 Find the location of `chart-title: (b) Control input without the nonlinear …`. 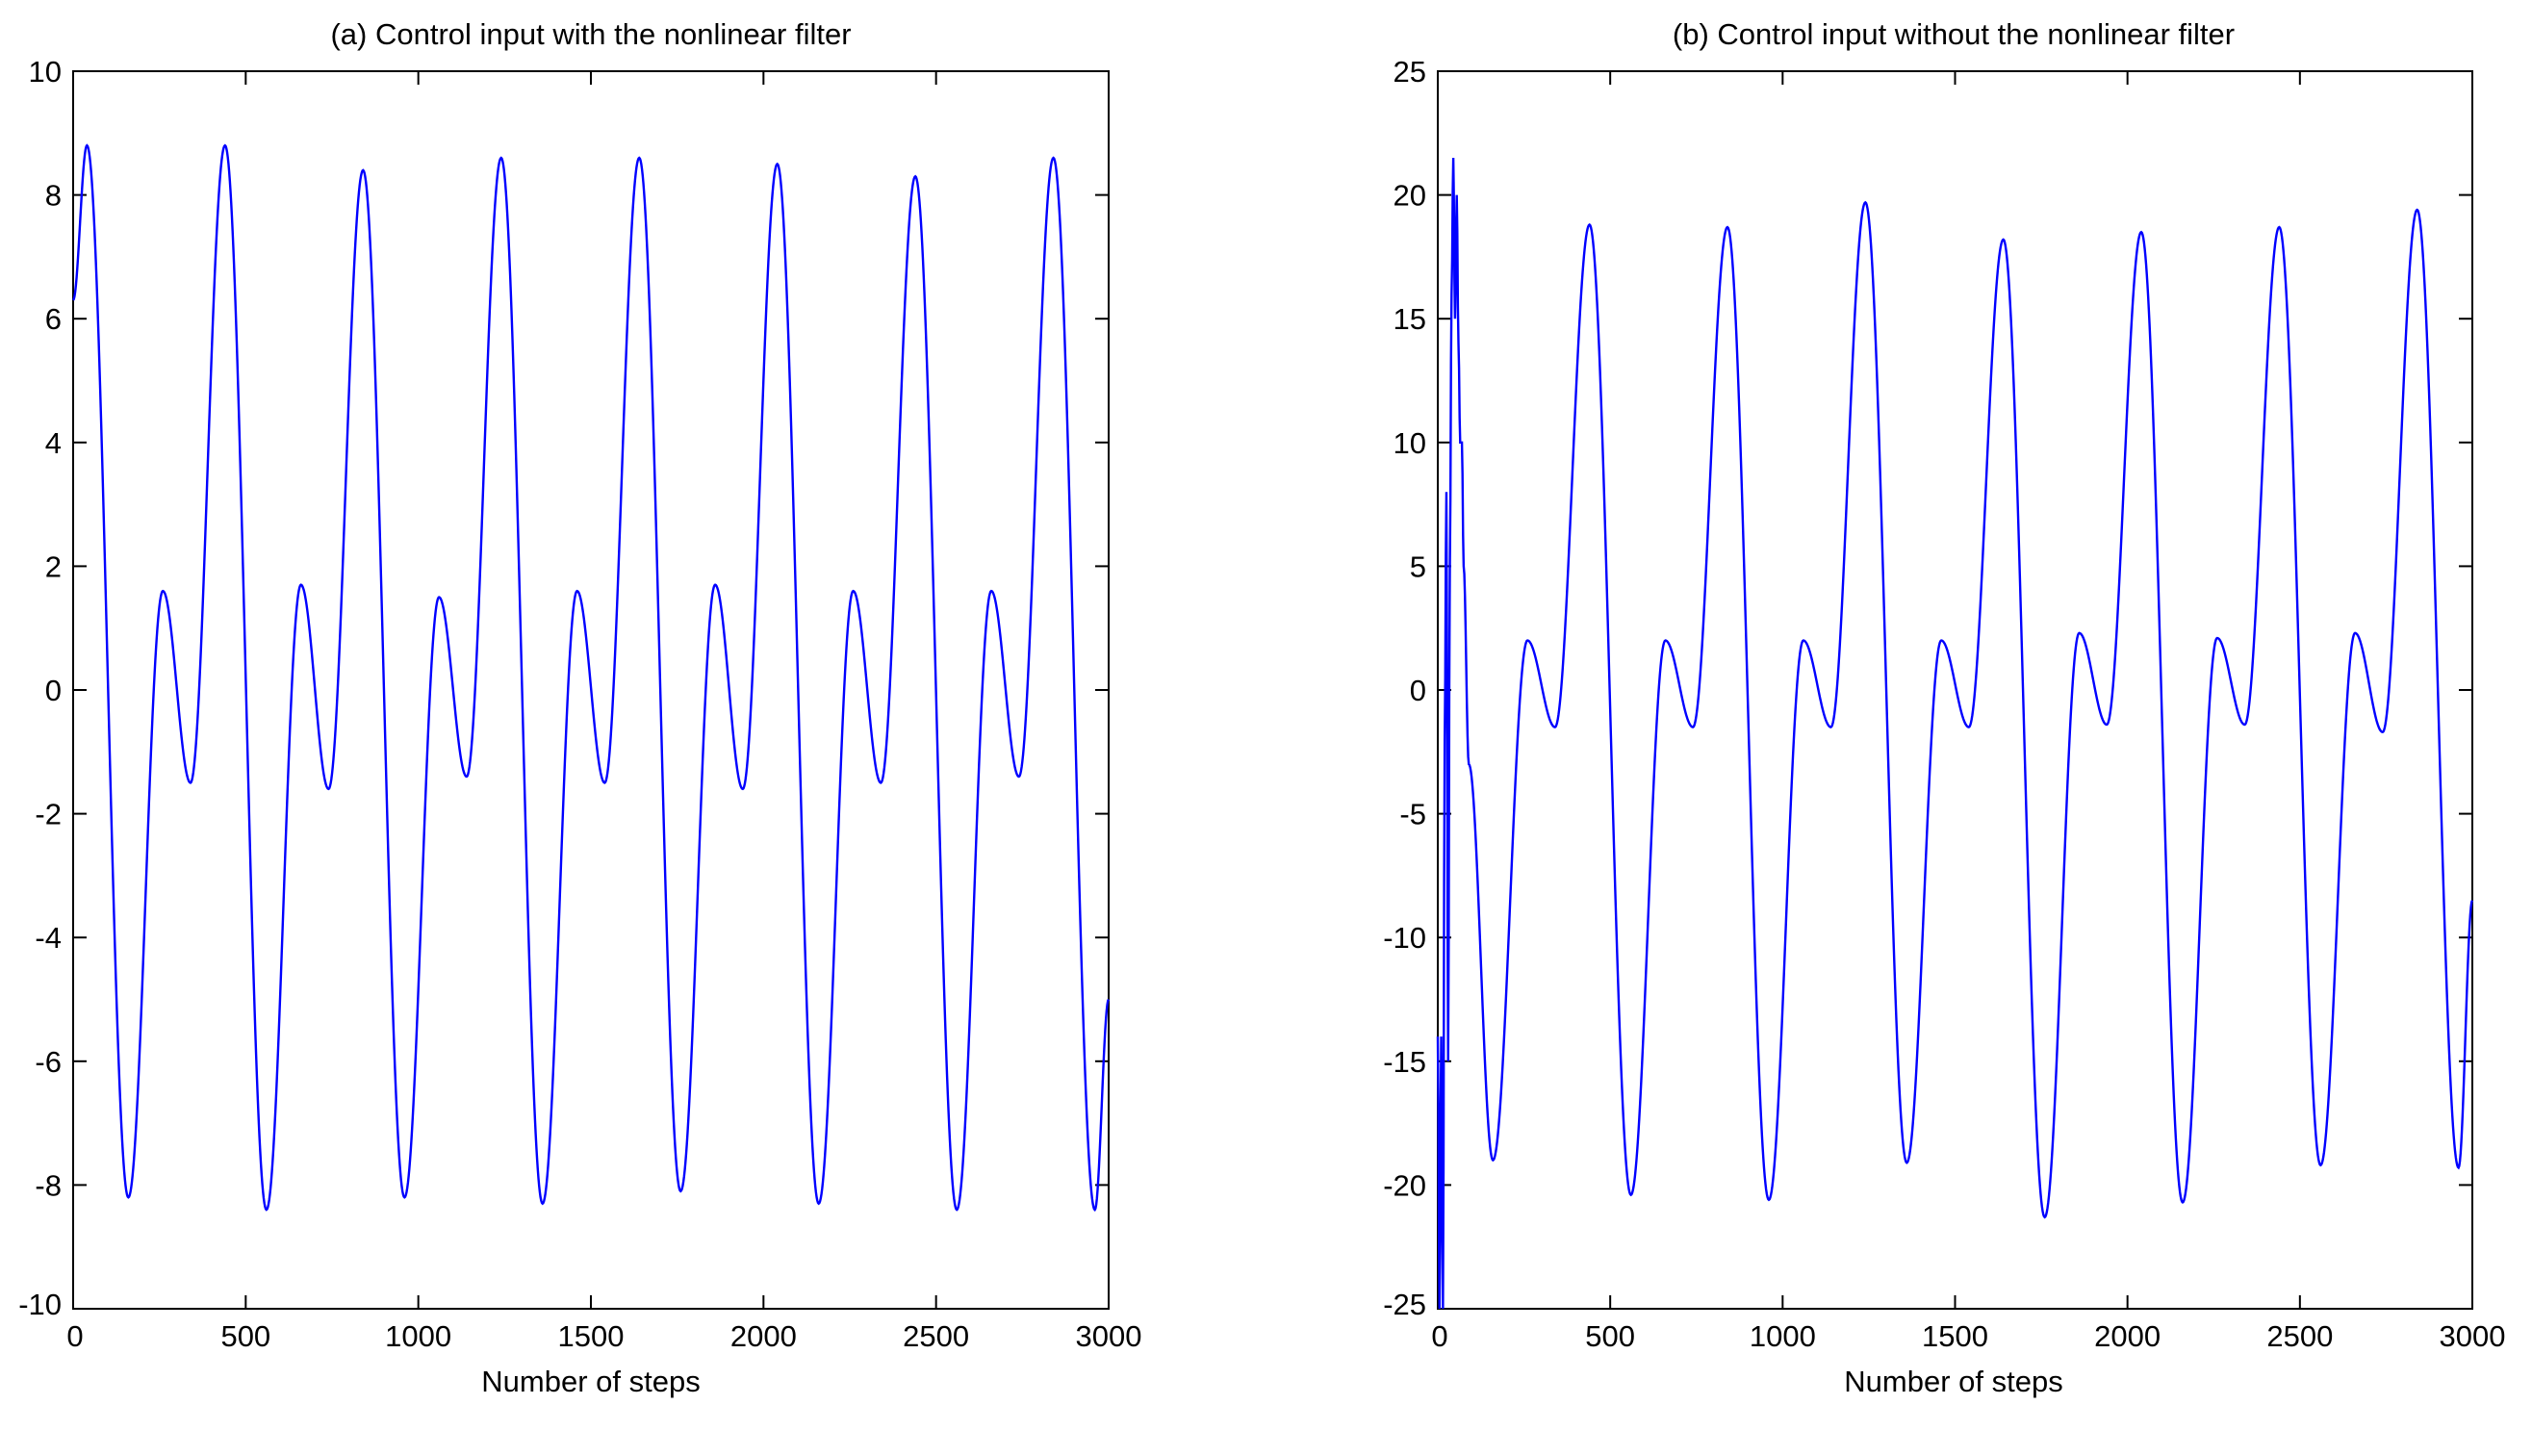

chart-title: (b) Control input without the nonlinear … is located at coordinates (1954, 34).